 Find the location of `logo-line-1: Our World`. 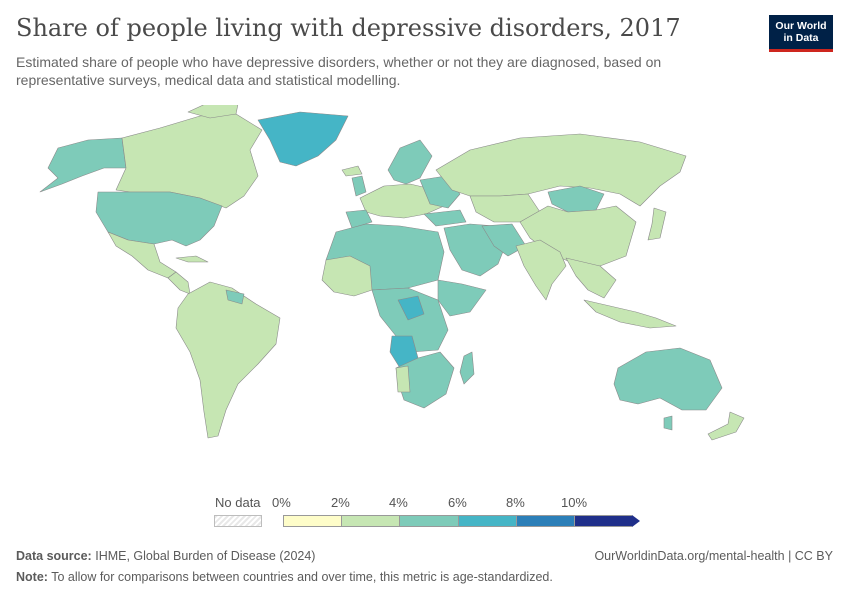

logo-line-1: Our World is located at coordinates (801, 26).